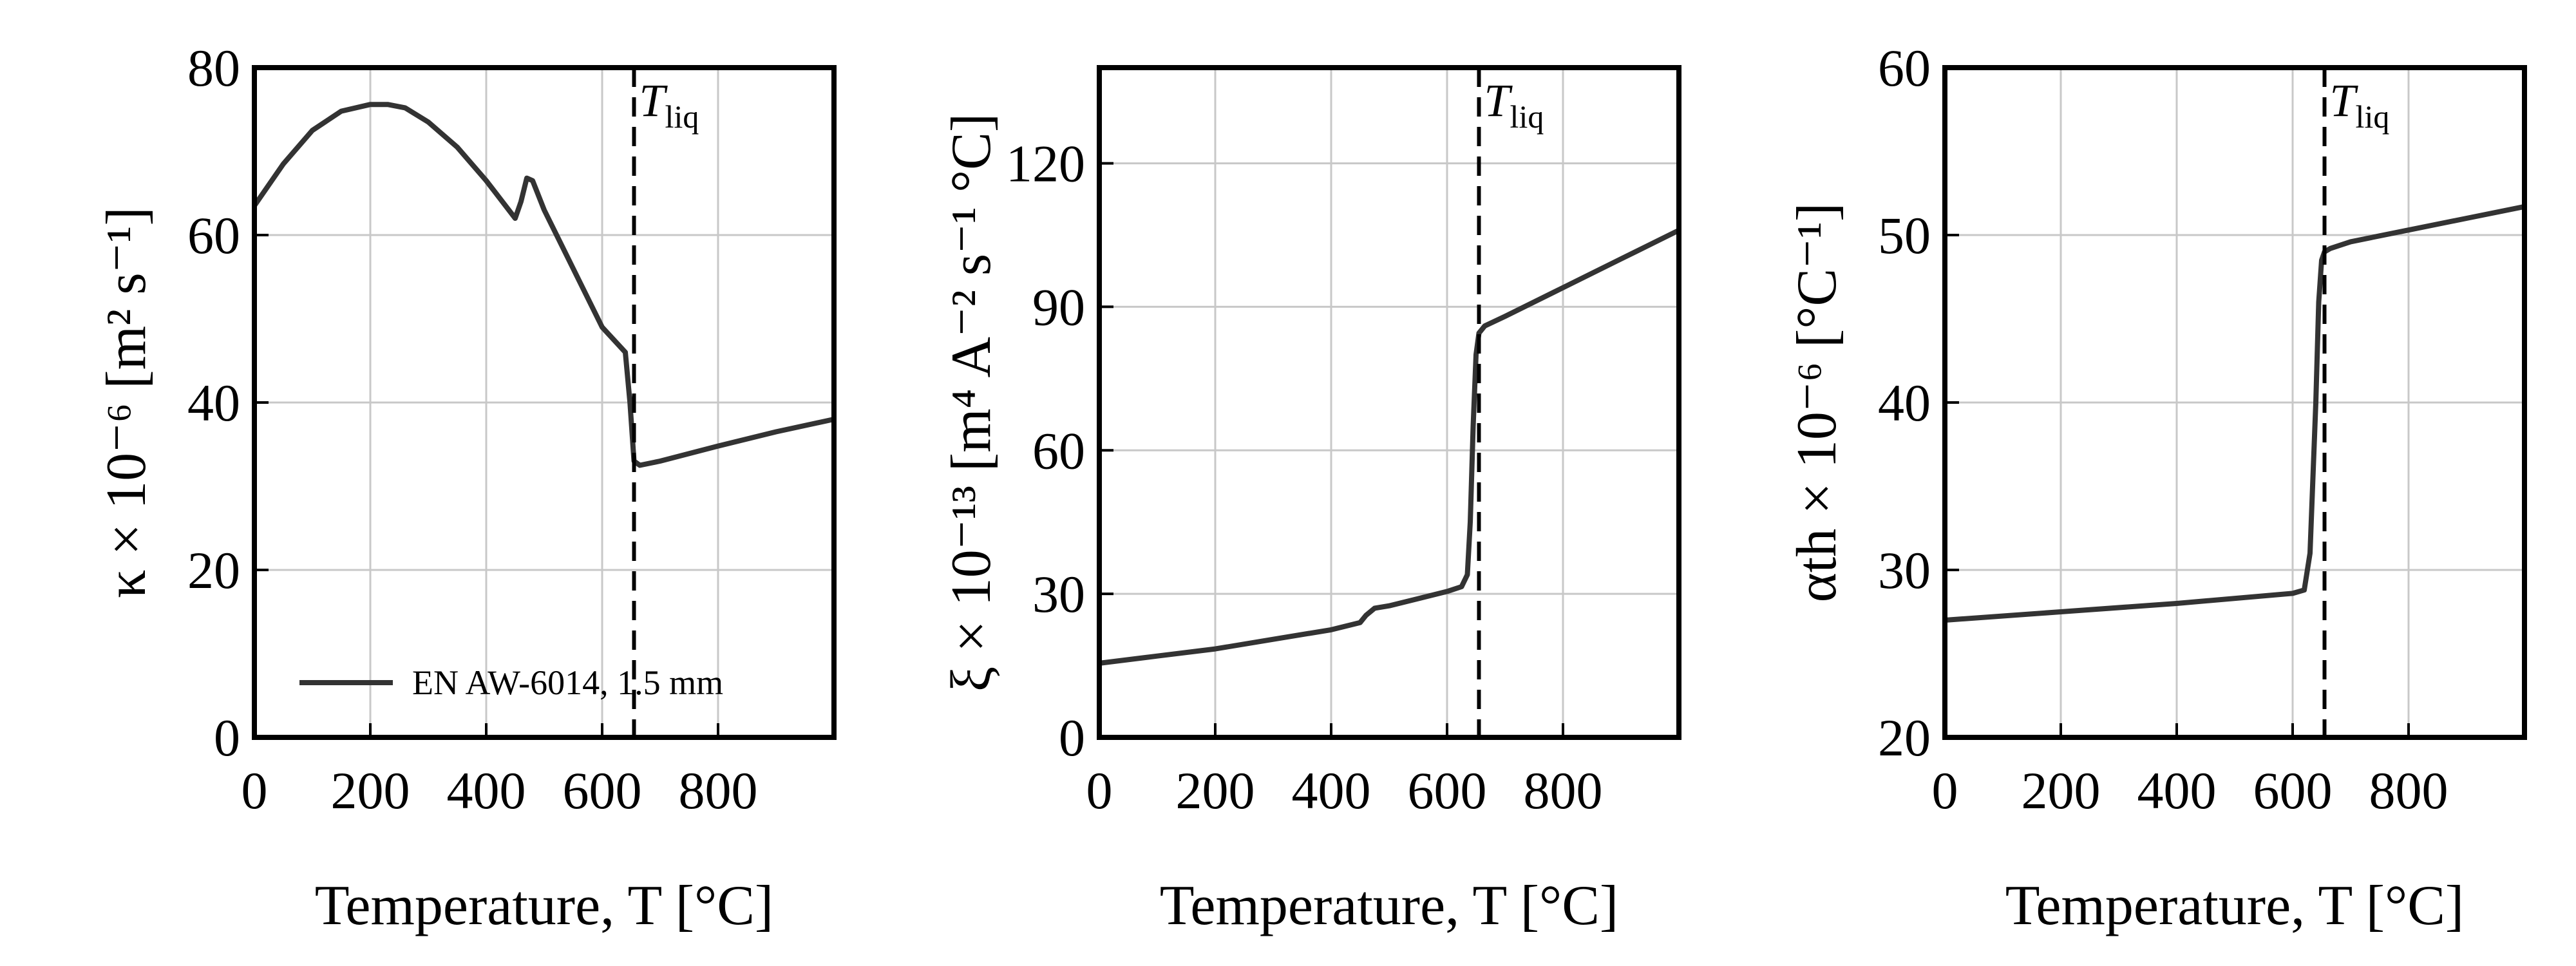 The image size is (2576, 966). I want to click on y-tick-label: 90, so click(1059, 307).